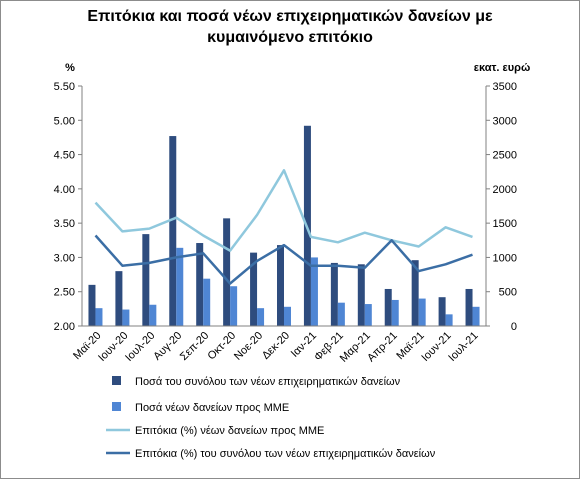 This screenshot has width=580, height=479. I want to click on right-tick-label: 2000, so click(505, 190).